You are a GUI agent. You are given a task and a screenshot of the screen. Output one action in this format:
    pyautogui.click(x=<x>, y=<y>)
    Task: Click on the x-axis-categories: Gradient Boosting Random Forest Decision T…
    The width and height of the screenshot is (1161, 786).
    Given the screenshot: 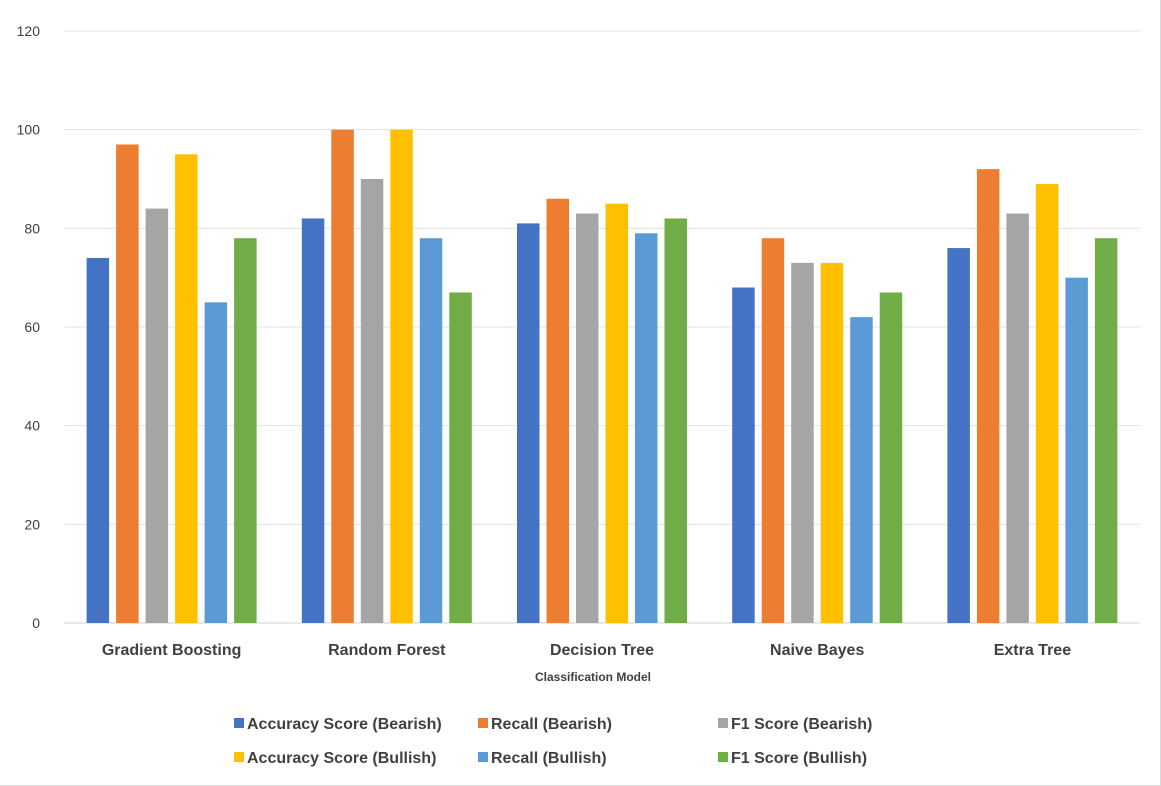 What is the action you would take?
    pyautogui.click(x=586, y=650)
    